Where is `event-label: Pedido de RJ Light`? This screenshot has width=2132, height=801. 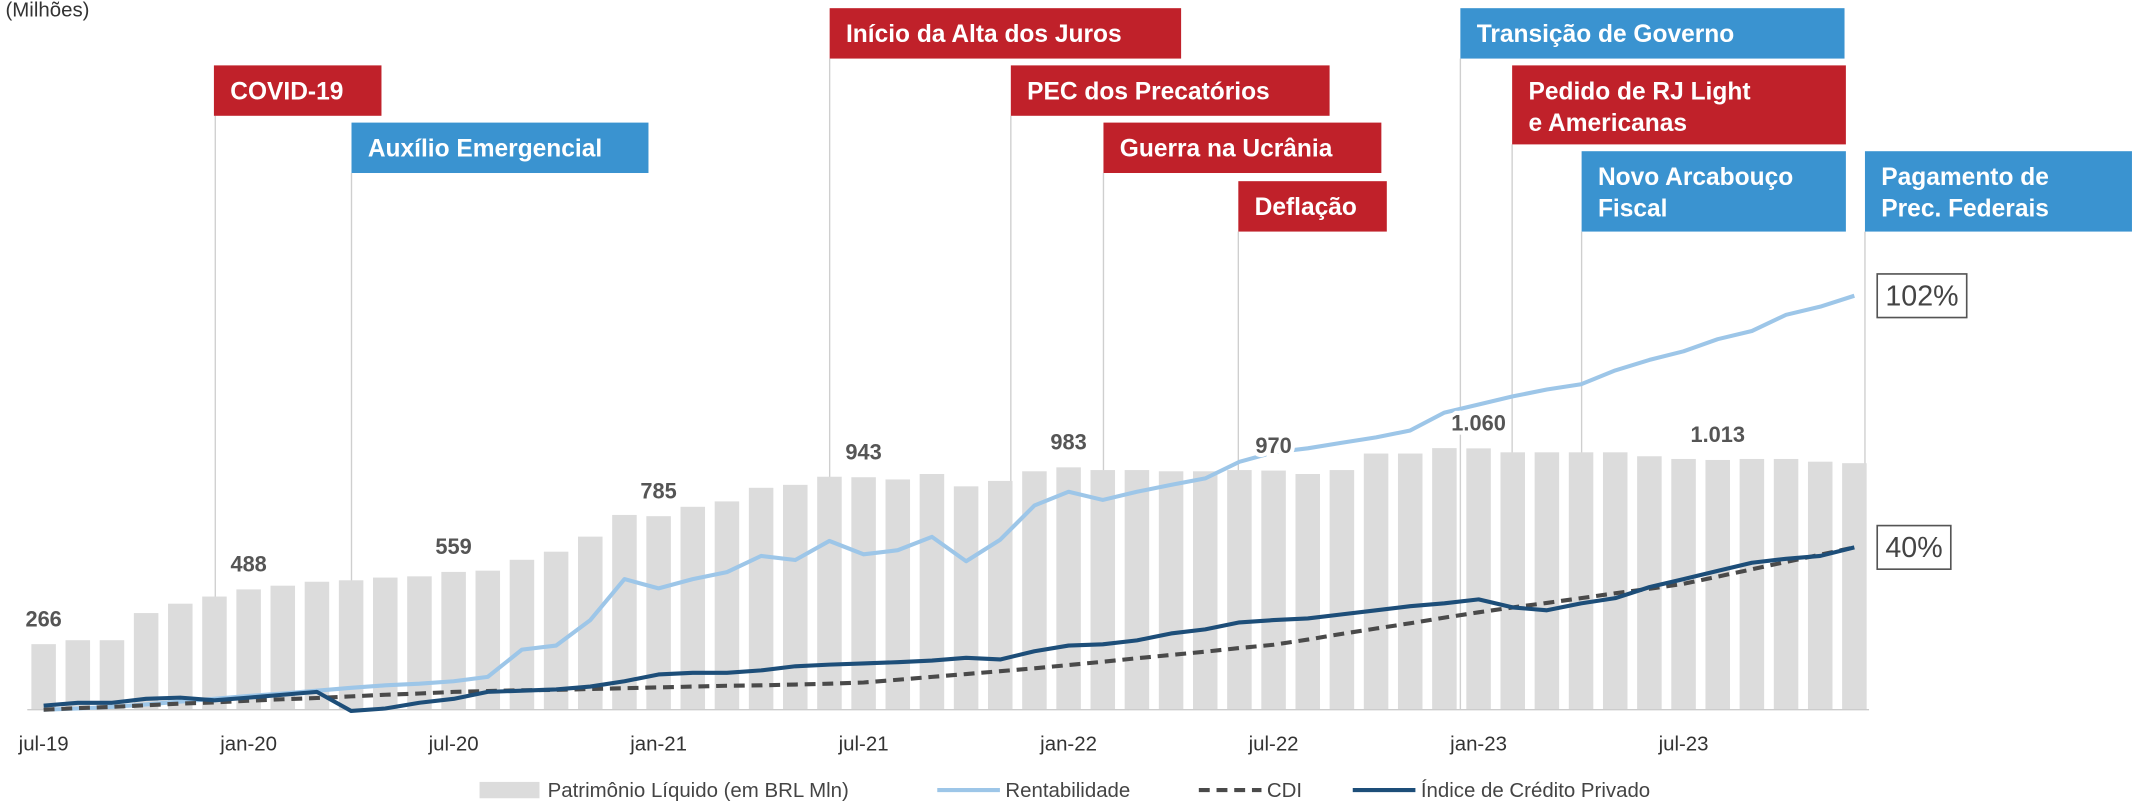 event-label: Pedido de RJ Light is located at coordinates (1639, 91).